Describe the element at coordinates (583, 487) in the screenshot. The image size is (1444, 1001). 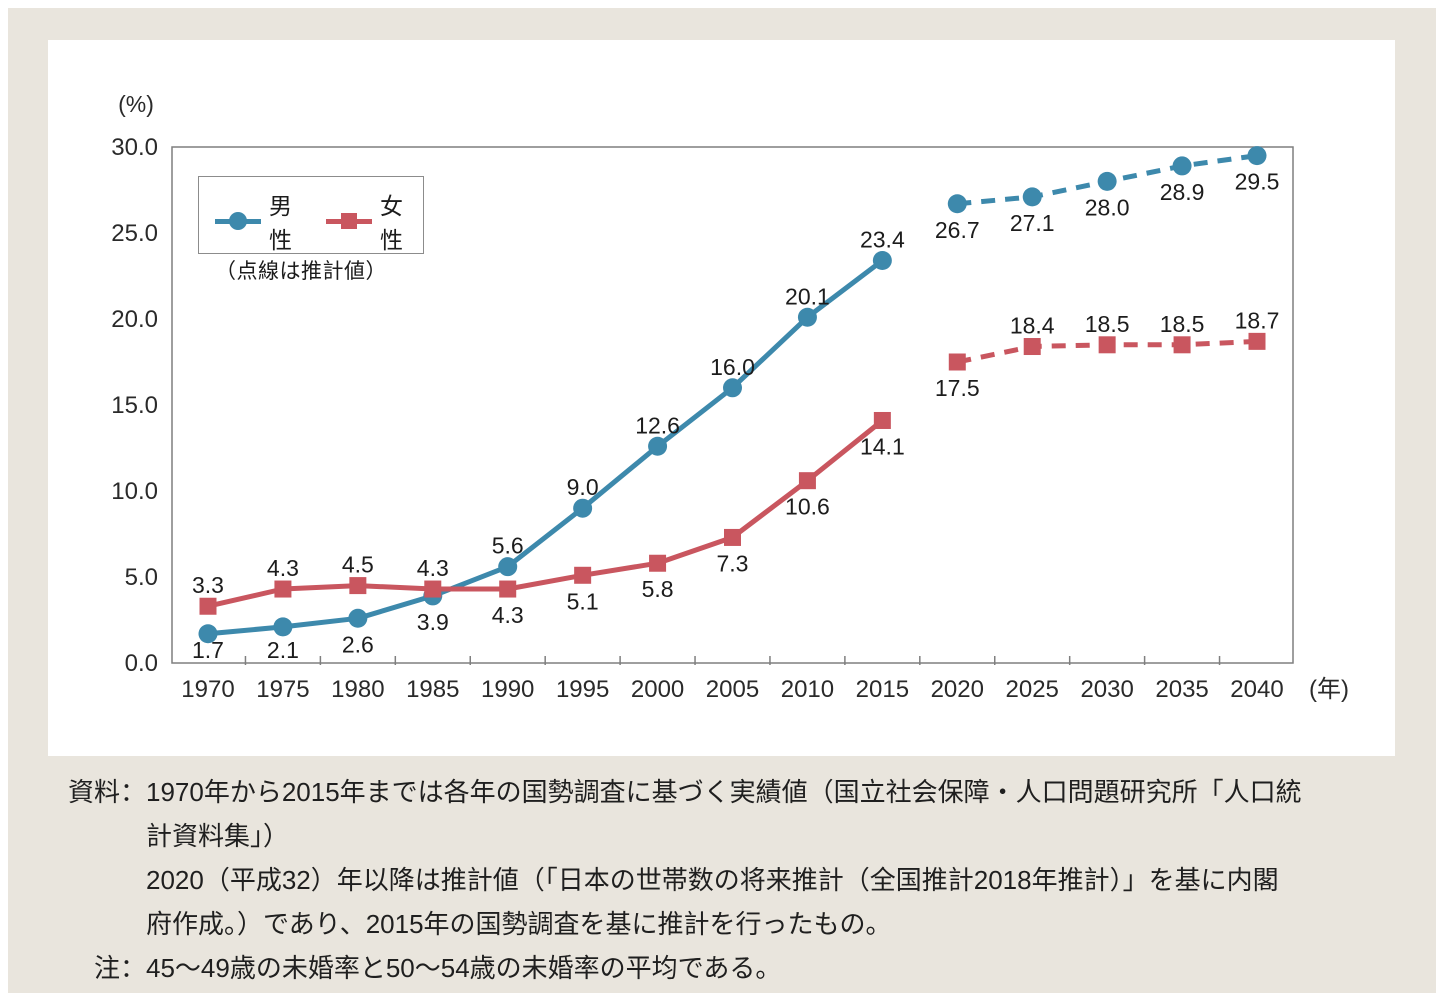
I see `data-point-label: 9.0` at that location.